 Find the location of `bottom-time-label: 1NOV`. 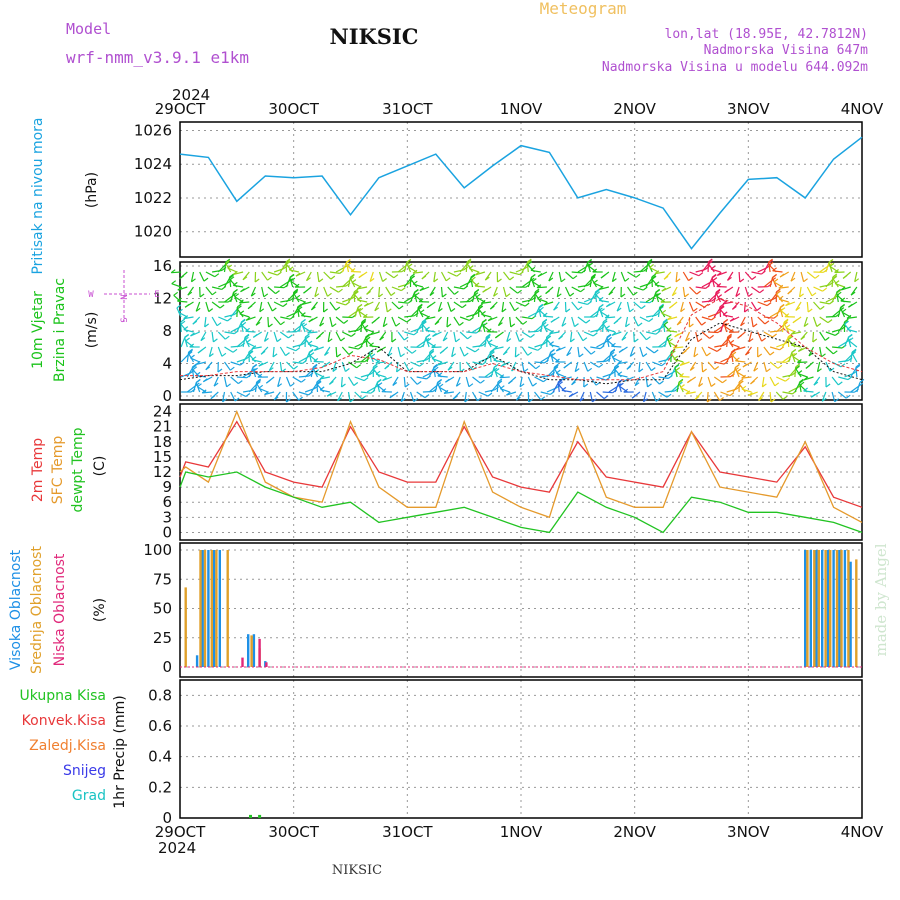

bottom-time-label: 1NOV is located at coordinates (521, 832).